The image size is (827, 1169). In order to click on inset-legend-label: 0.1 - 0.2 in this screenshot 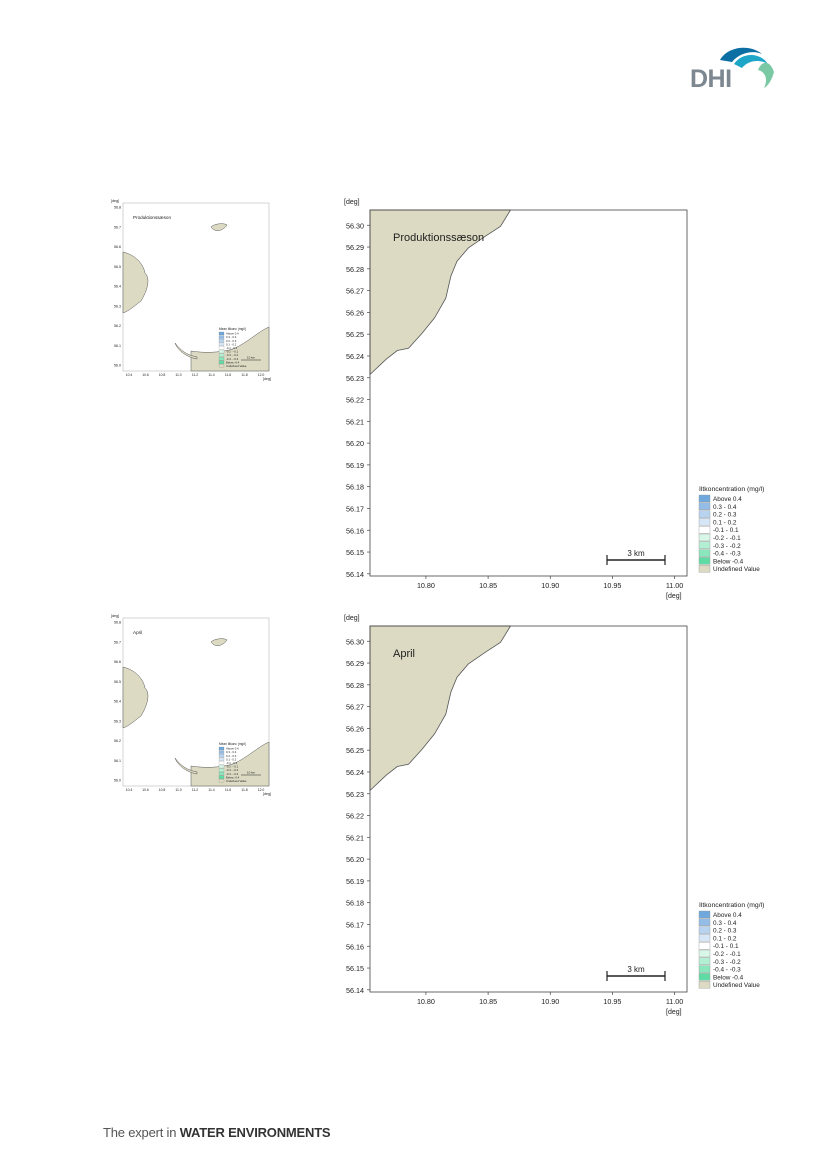, I will do `click(231, 344)`.